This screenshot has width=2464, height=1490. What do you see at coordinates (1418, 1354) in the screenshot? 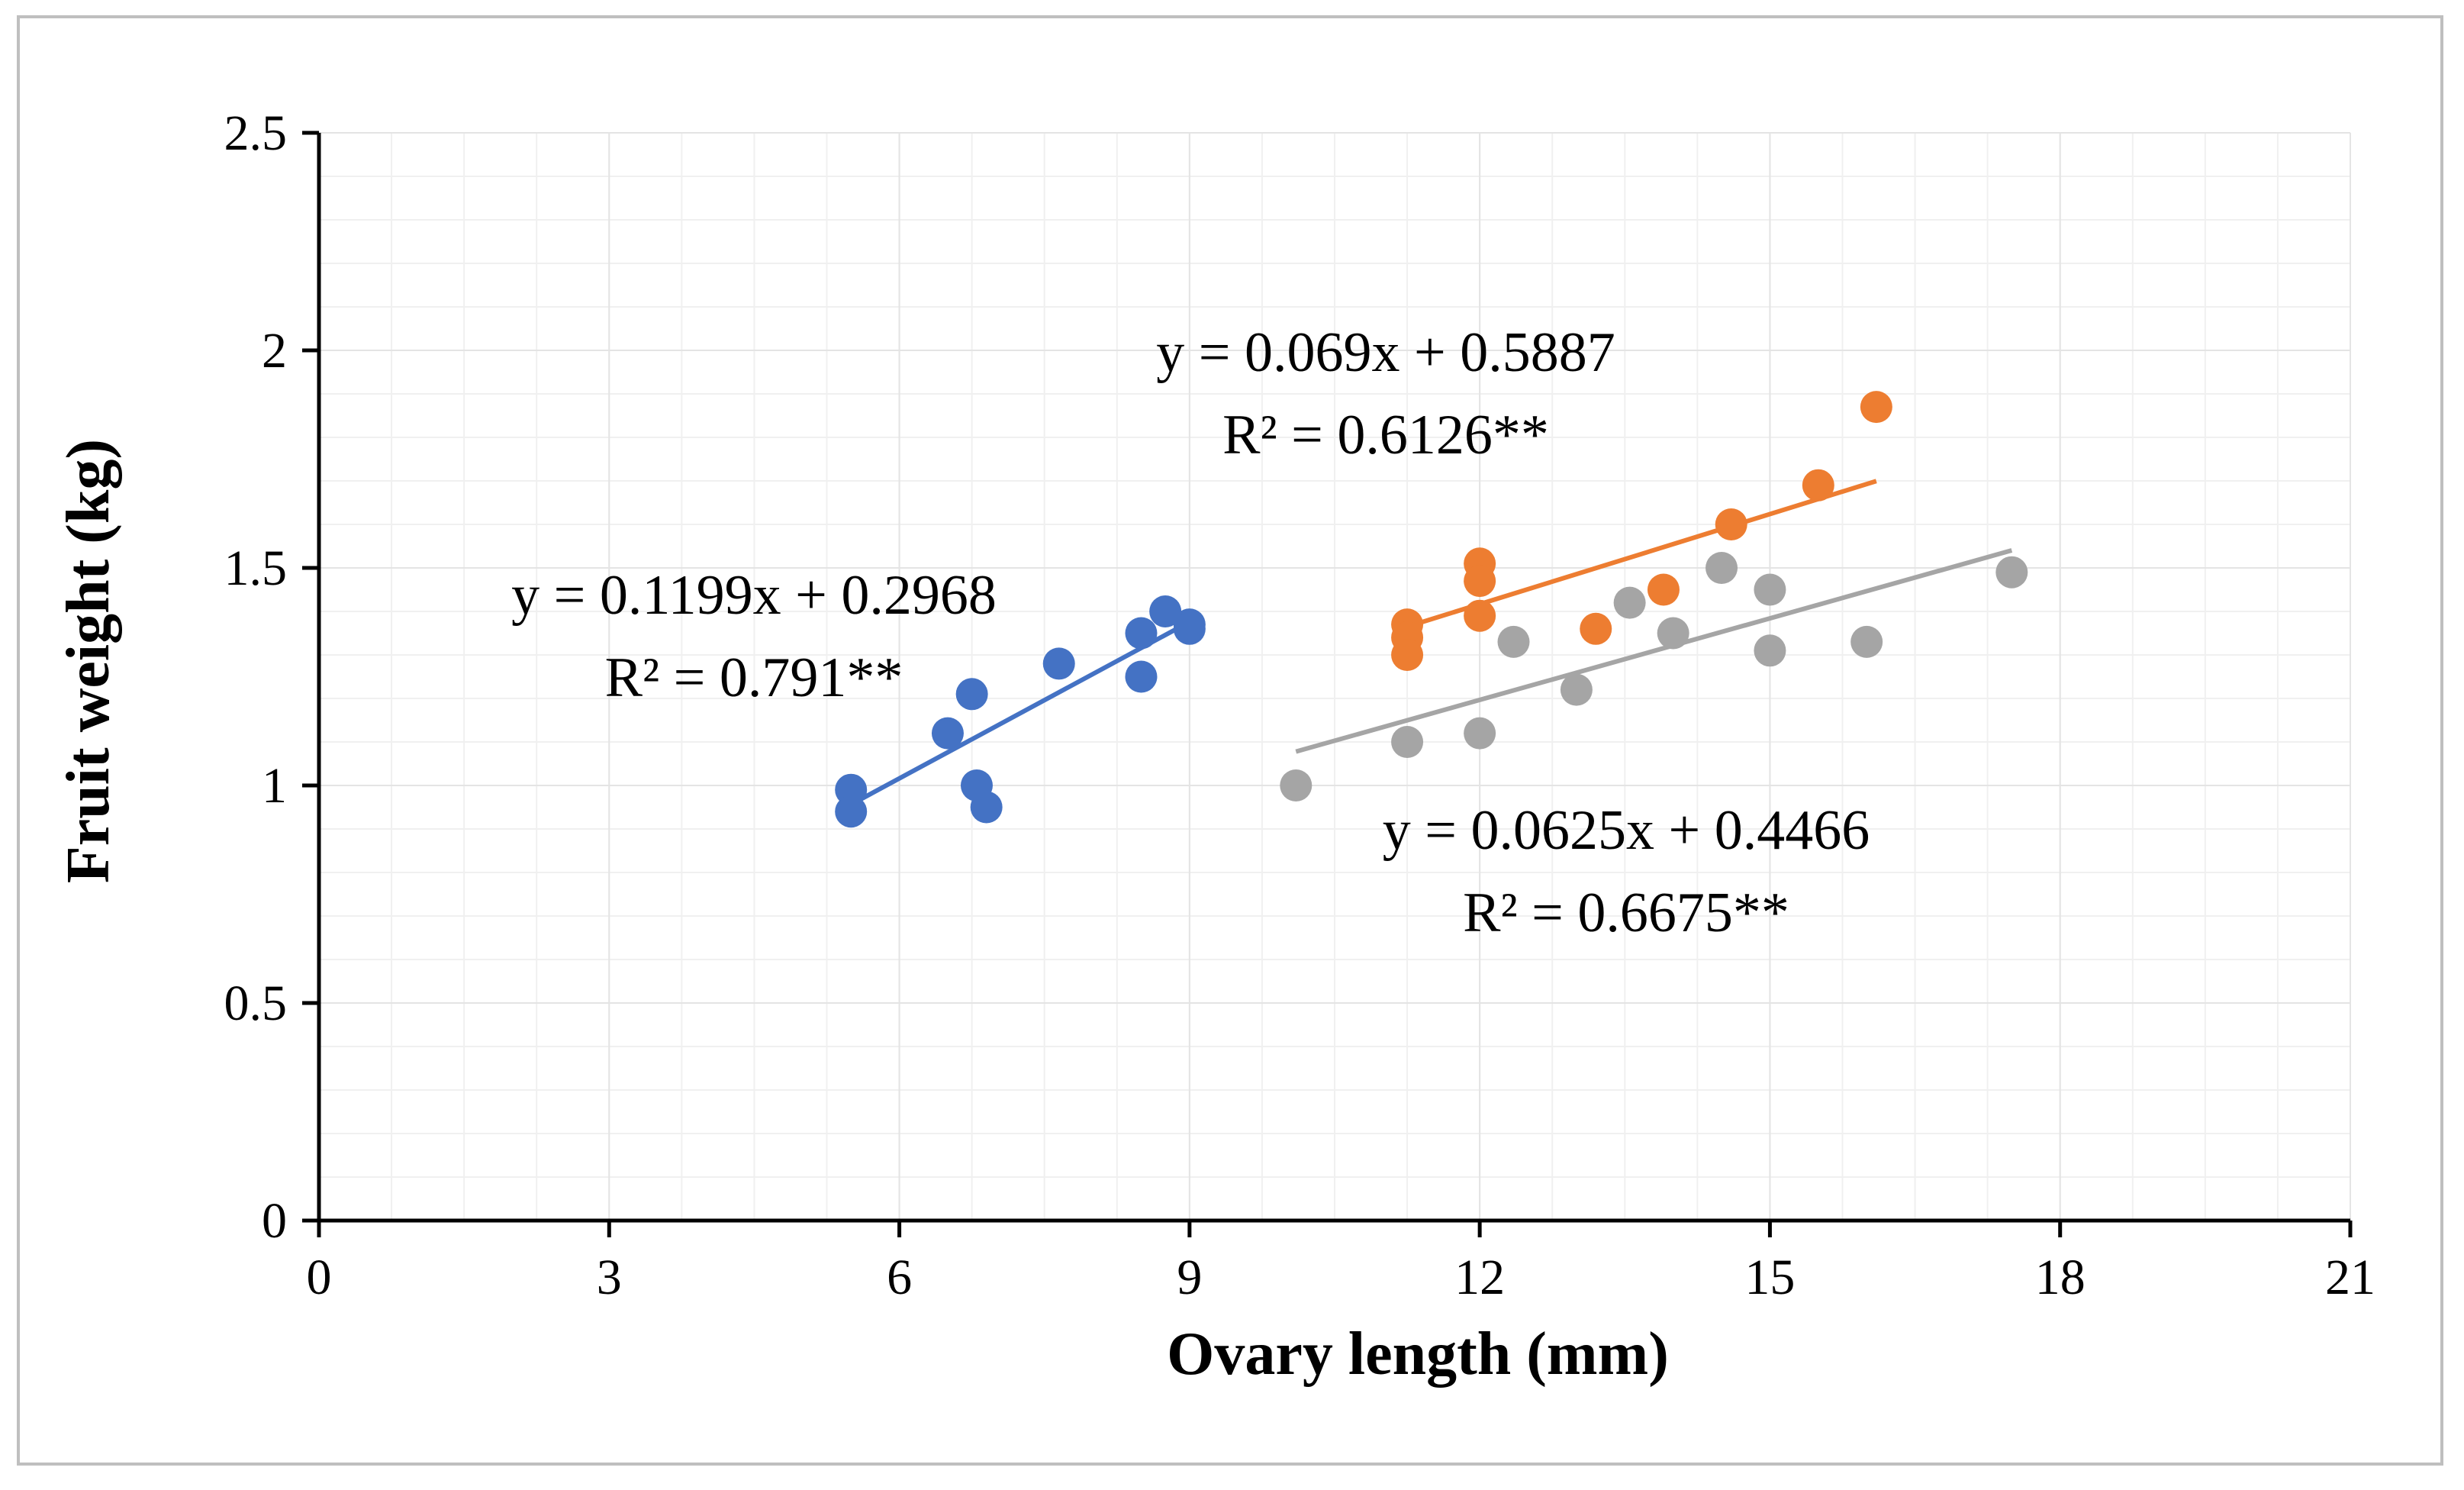
I see `x-axis-title: Ovary length (mm)` at bounding box center [1418, 1354].